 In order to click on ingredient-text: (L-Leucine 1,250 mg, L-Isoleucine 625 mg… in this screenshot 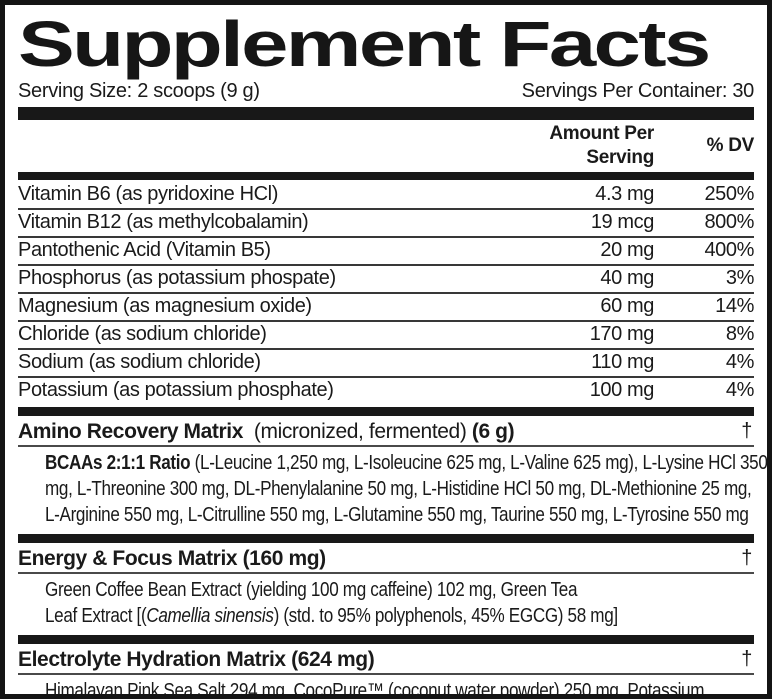, I will do `click(479, 463)`.